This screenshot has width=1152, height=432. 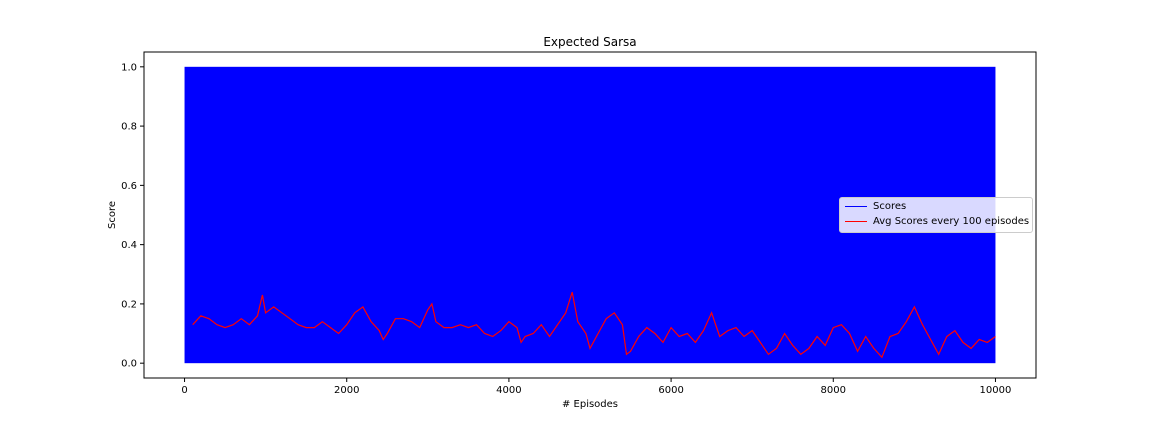 What do you see at coordinates (346, 390) in the screenshot?
I see `x-tick-label: 2000` at bounding box center [346, 390].